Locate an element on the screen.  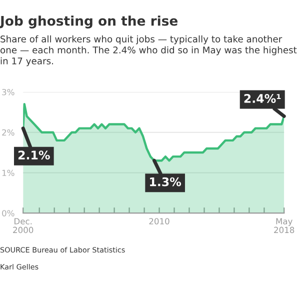
y-tick-label: 2% is located at coordinates (8, 132).